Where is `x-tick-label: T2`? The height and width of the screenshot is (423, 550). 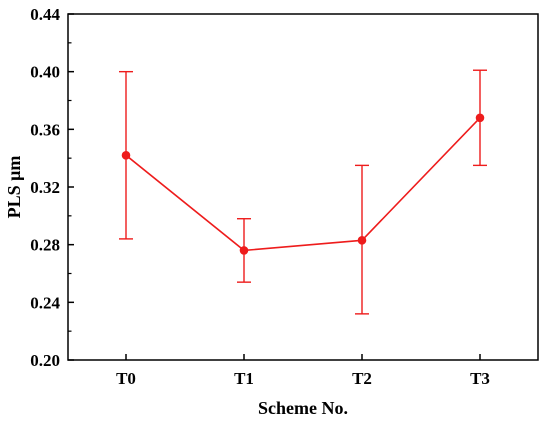
x-tick-label: T2 is located at coordinates (362, 378).